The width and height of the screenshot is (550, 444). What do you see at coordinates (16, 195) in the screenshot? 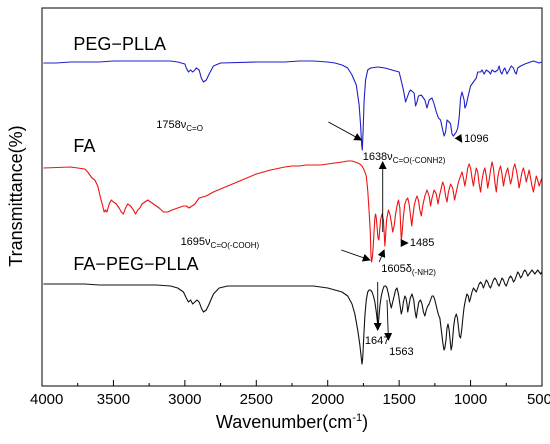
I see `y-axis-title: Transmittance(%)` at bounding box center [16, 195].